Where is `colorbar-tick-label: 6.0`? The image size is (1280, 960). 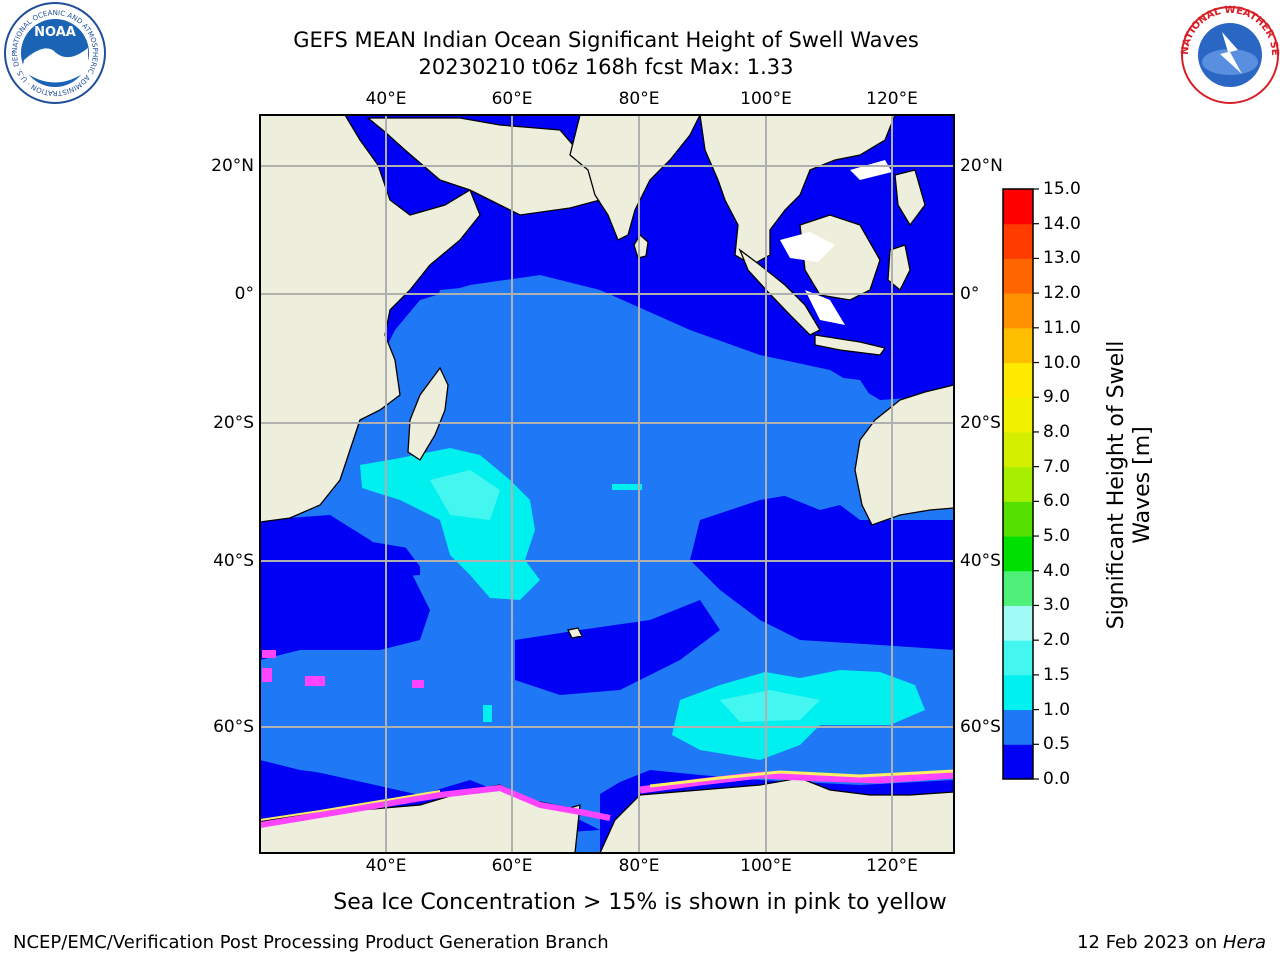 colorbar-tick-label: 6.0 is located at coordinates (1057, 501).